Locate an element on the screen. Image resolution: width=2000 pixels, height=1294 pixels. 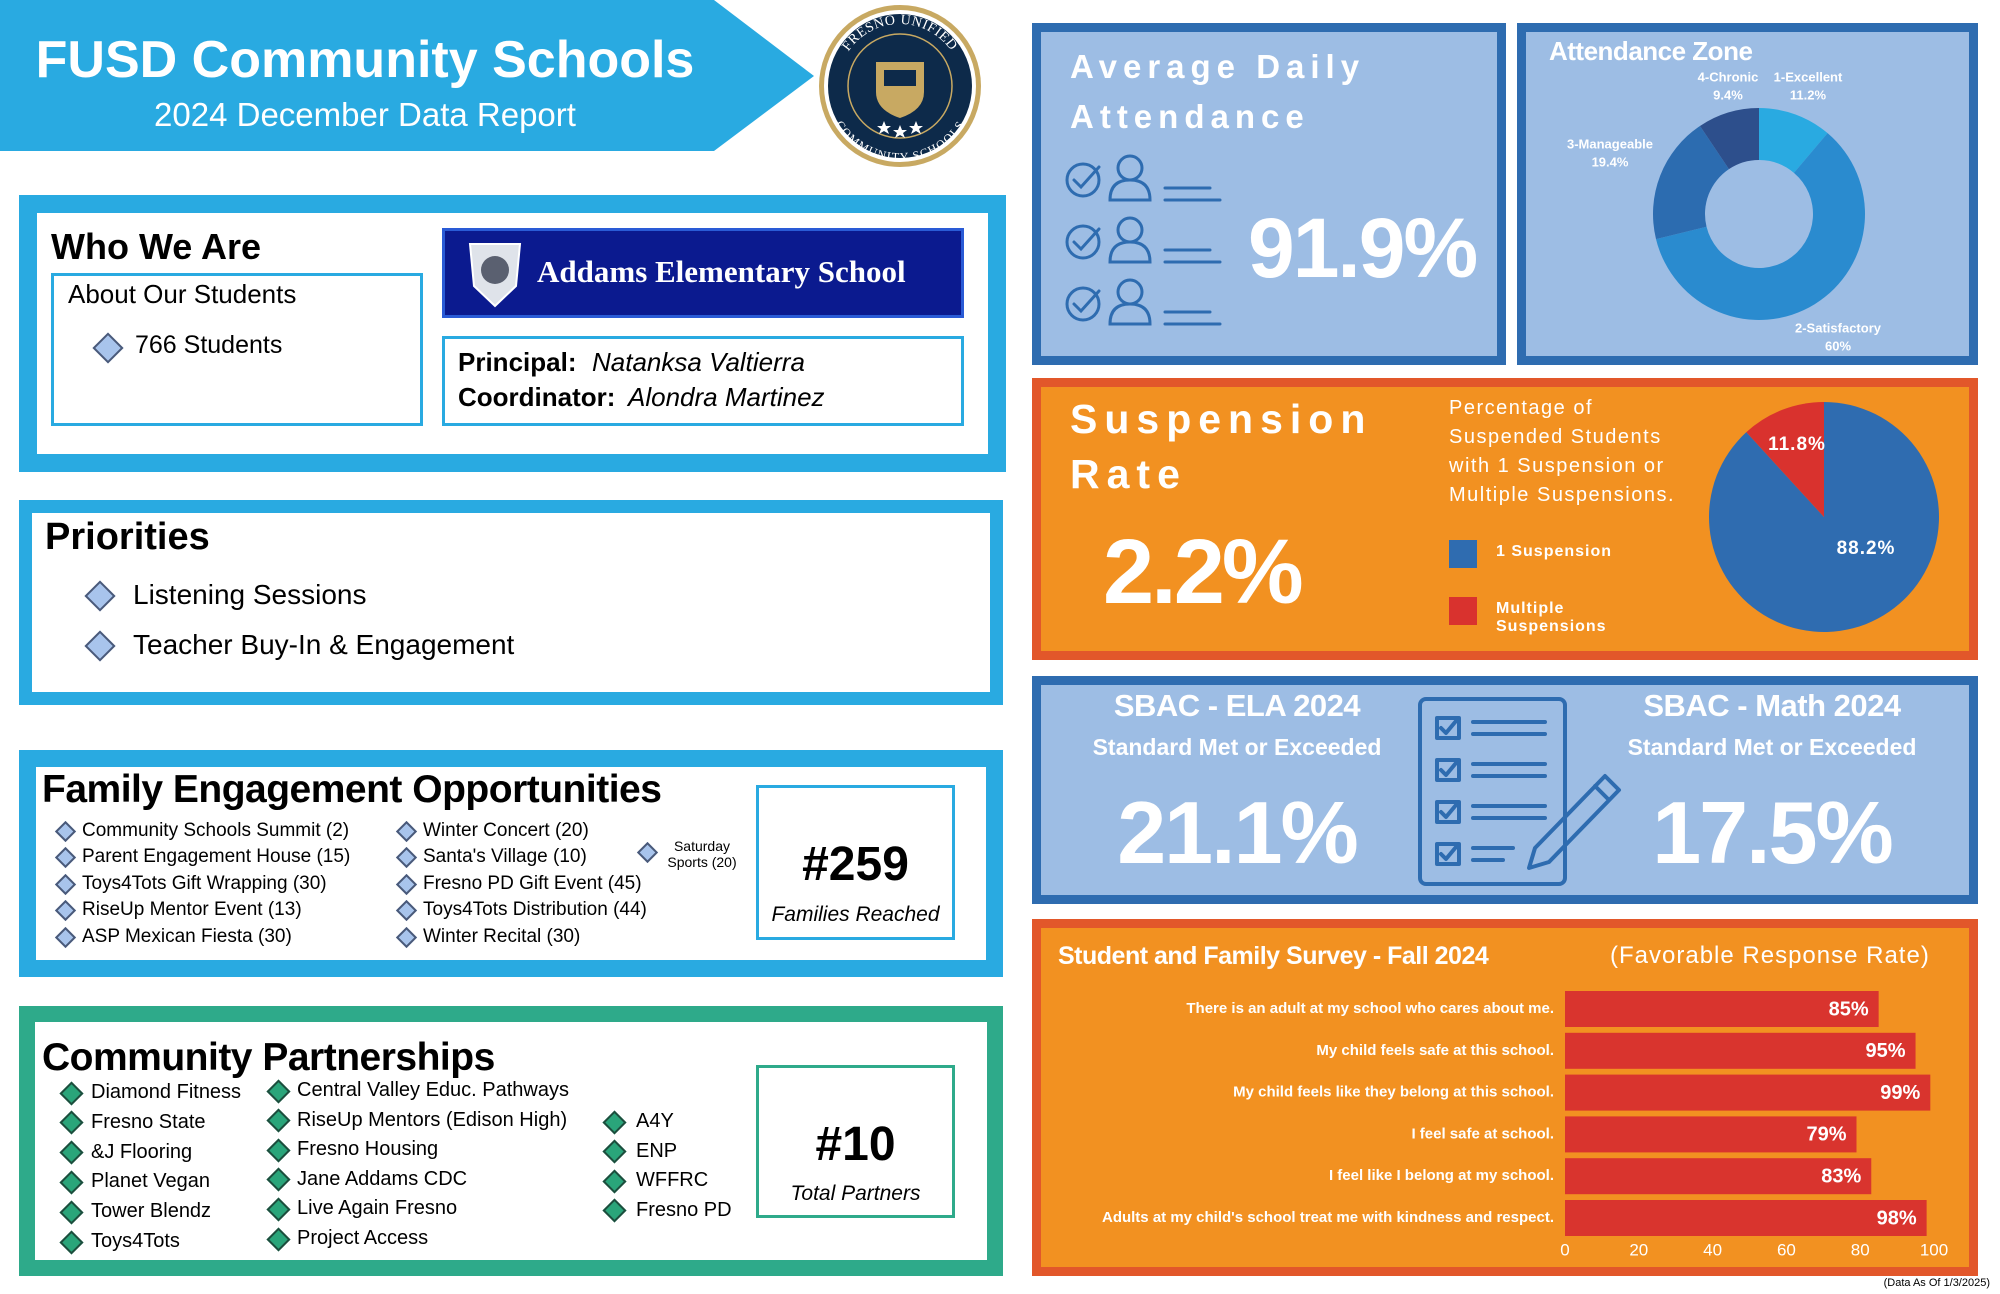
x-tick-label: 80 is located at coordinates (1860, 1249).